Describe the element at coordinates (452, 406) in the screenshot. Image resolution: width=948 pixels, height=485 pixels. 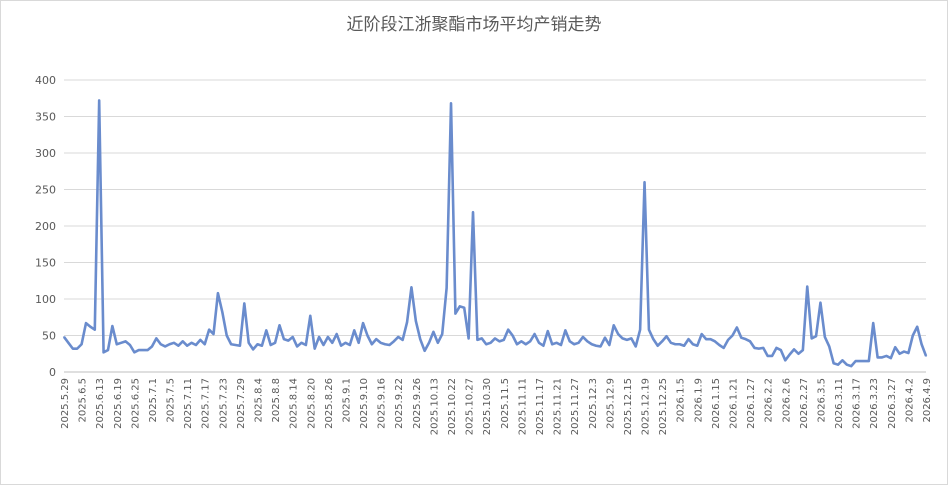
I see `x-tick-label: 2025.10.22` at that location.